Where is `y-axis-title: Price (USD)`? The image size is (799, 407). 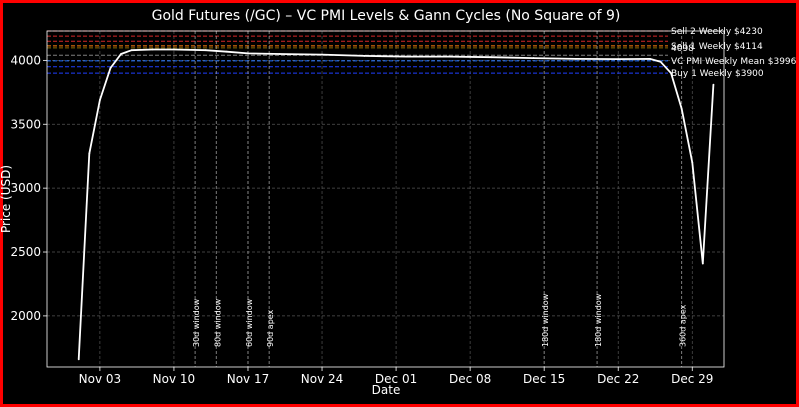
y-axis-title: Price (USD) is located at coordinates (6, 199).